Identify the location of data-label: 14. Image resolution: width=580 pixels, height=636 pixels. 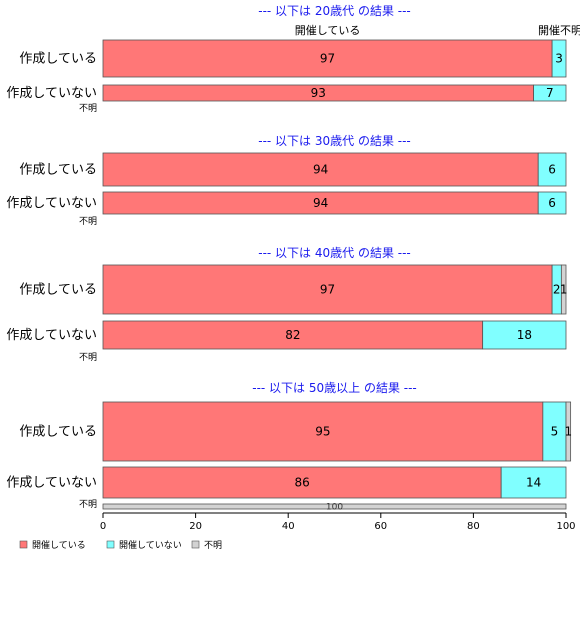
(533, 483).